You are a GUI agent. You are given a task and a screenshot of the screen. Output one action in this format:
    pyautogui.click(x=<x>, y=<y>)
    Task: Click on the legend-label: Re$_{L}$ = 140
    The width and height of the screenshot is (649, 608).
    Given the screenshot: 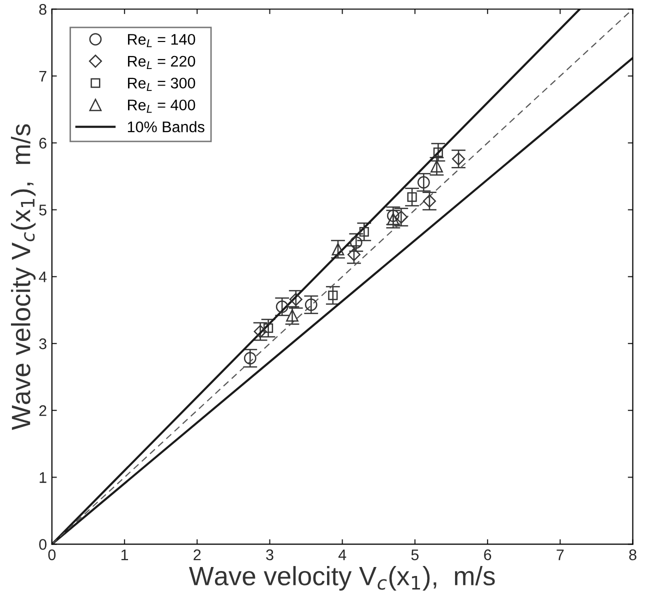 What is the action you would take?
    pyautogui.click(x=162, y=41)
    